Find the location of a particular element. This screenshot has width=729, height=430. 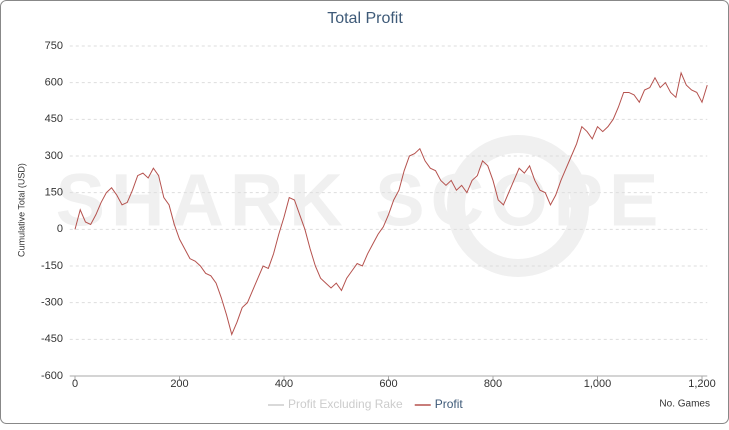

watermark-ring is located at coordinates (518, 206).